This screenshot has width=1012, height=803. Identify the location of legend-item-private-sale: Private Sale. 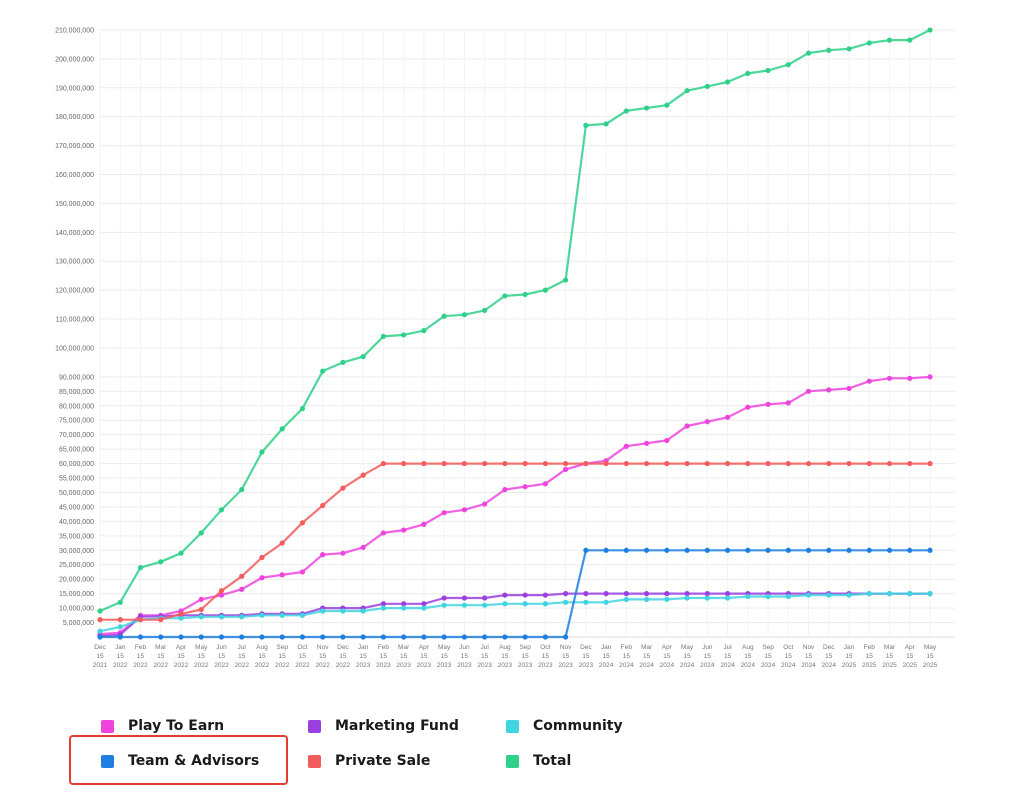
(369, 761).